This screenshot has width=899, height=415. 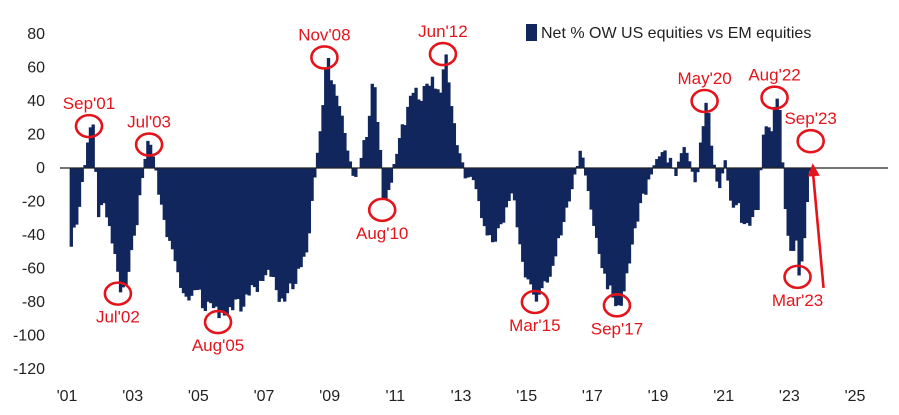 What do you see at coordinates (29, 336) in the screenshot?
I see `y-tick-label: -100` at bounding box center [29, 336].